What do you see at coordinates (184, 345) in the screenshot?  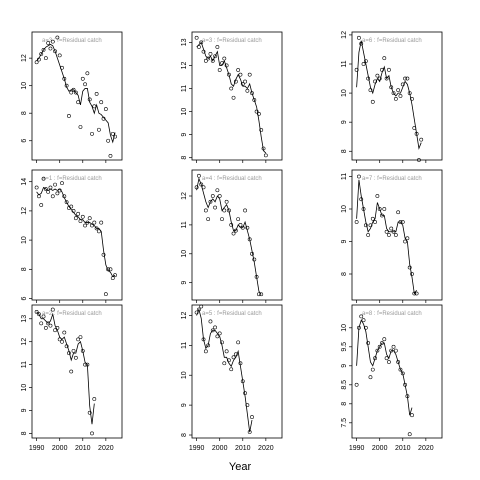 I see `panel-8-ytick-label: 11` at bounding box center [184, 345].